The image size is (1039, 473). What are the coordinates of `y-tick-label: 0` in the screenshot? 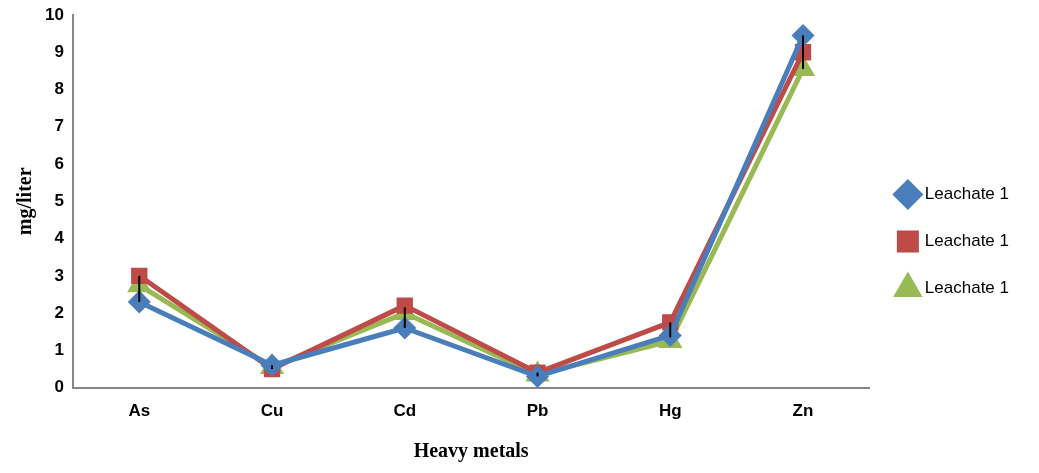 It's located at (59, 387).